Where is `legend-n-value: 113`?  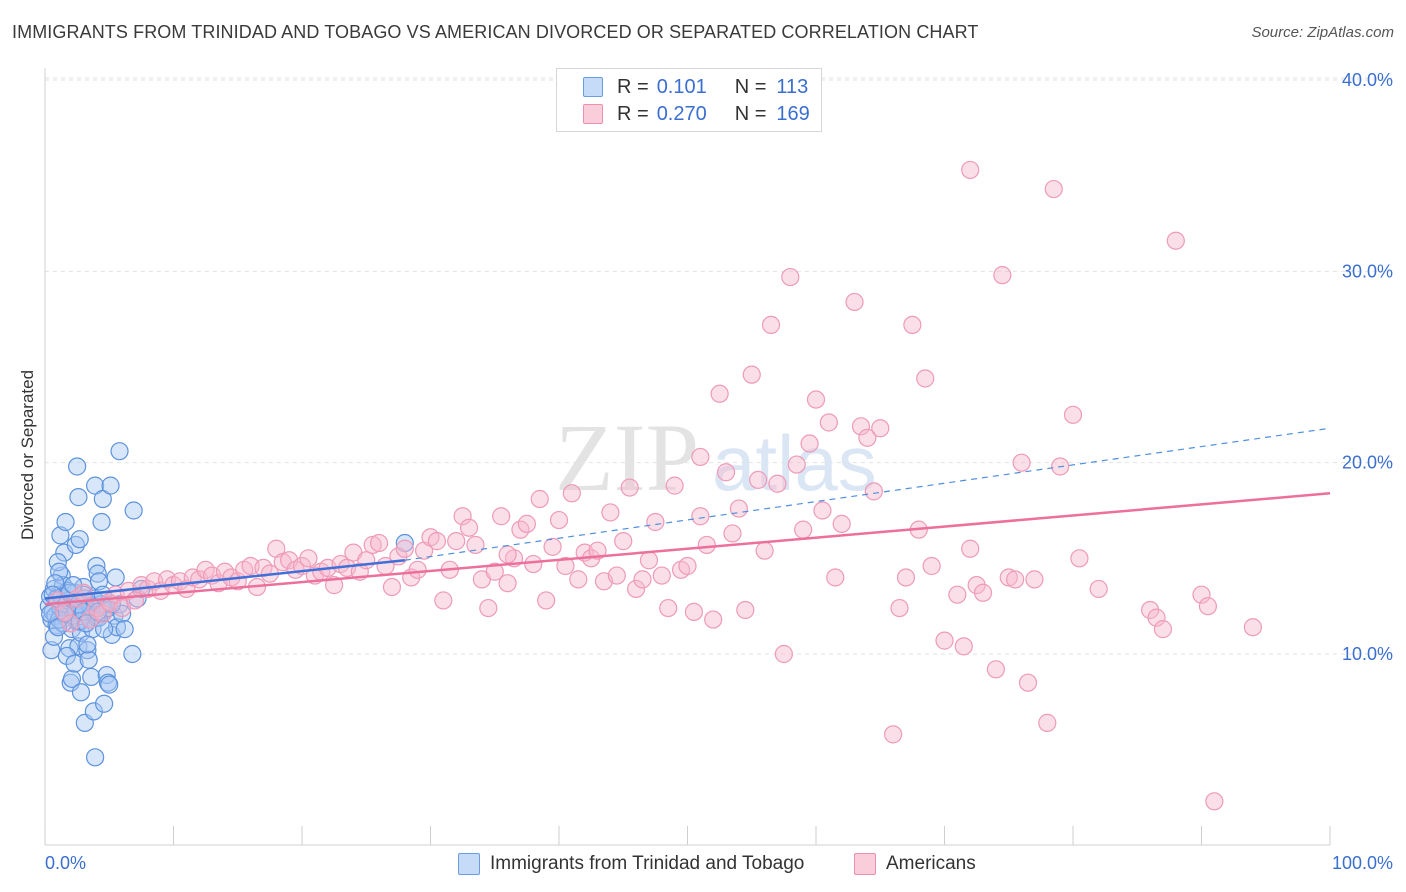
legend-n-value: 113 is located at coordinates (792, 86).